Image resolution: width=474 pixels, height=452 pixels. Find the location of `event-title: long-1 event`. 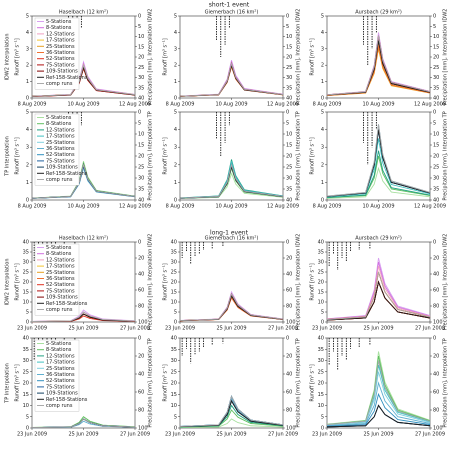

event-title: long-1 event is located at coordinates (229, 233).